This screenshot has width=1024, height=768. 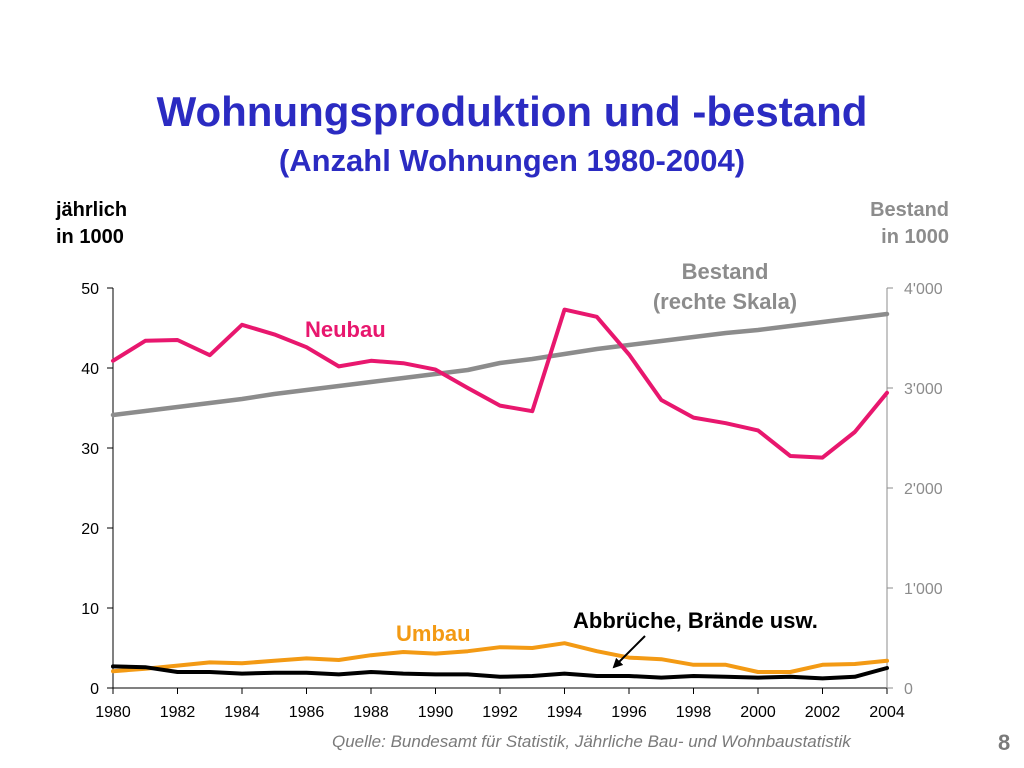 I want to click on left-axis-caption-line1: jährlich, so click(x=92, y=210).